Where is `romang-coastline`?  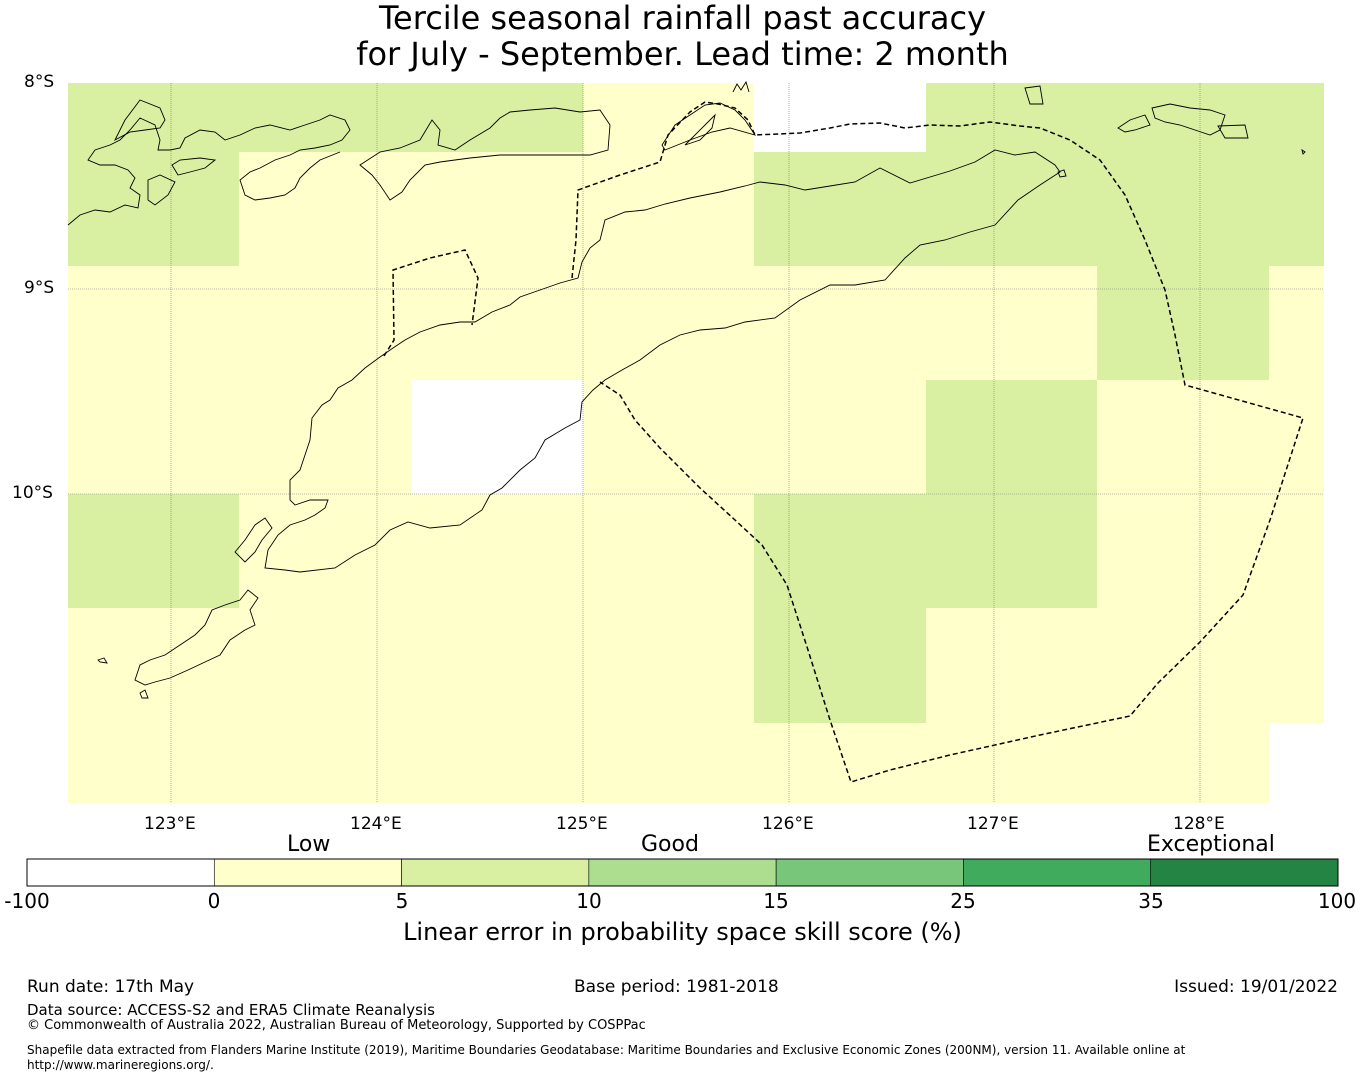
romang-coastline is located at coordinates (1034, 95).